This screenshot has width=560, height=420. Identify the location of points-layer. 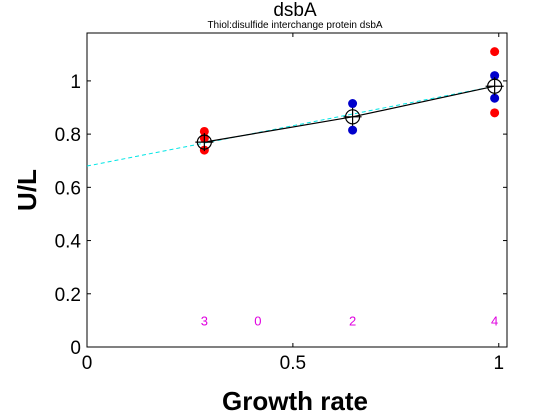
(349, 101).